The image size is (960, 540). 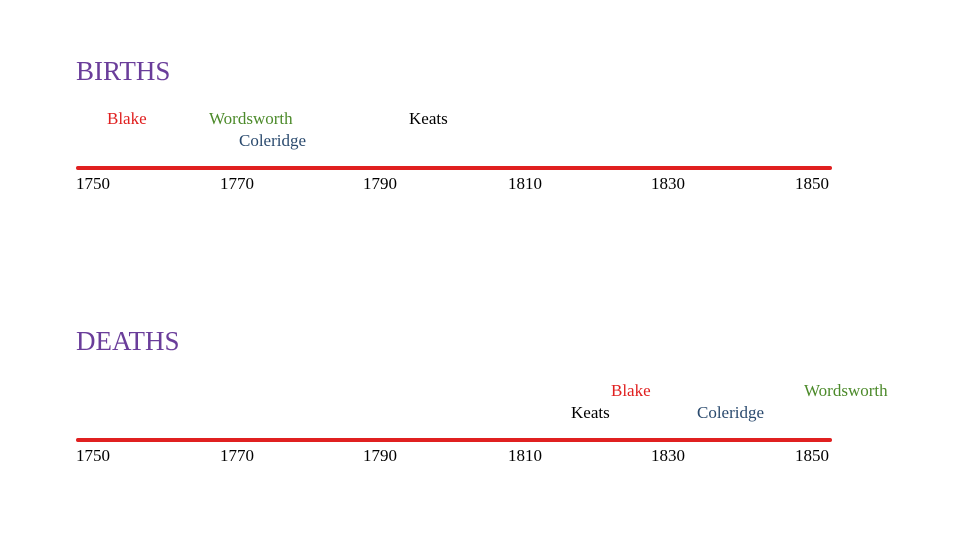 I want to click on births-tick-label: 1790, so click(x=380, y=183).